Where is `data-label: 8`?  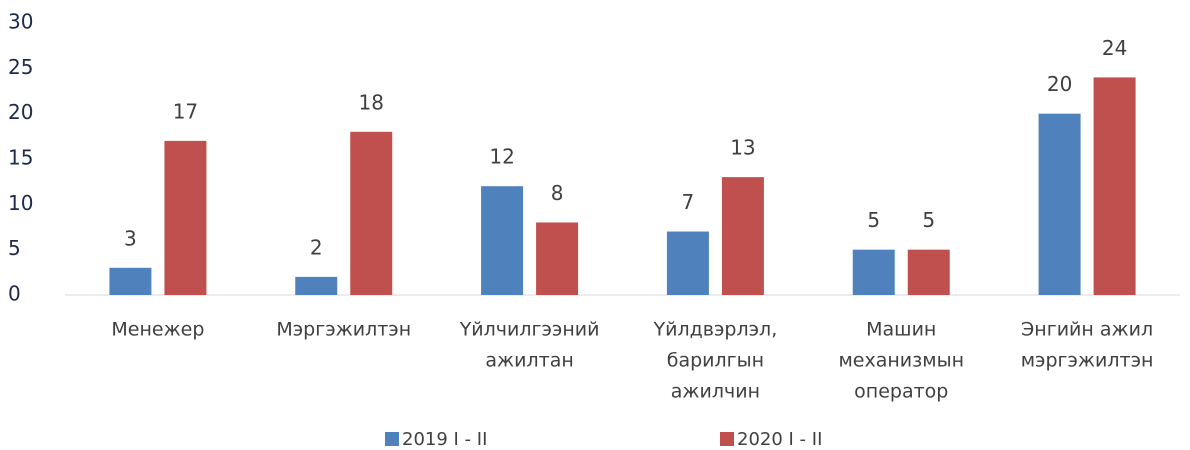
data-label: 8 is located at coordinates (557, 193).